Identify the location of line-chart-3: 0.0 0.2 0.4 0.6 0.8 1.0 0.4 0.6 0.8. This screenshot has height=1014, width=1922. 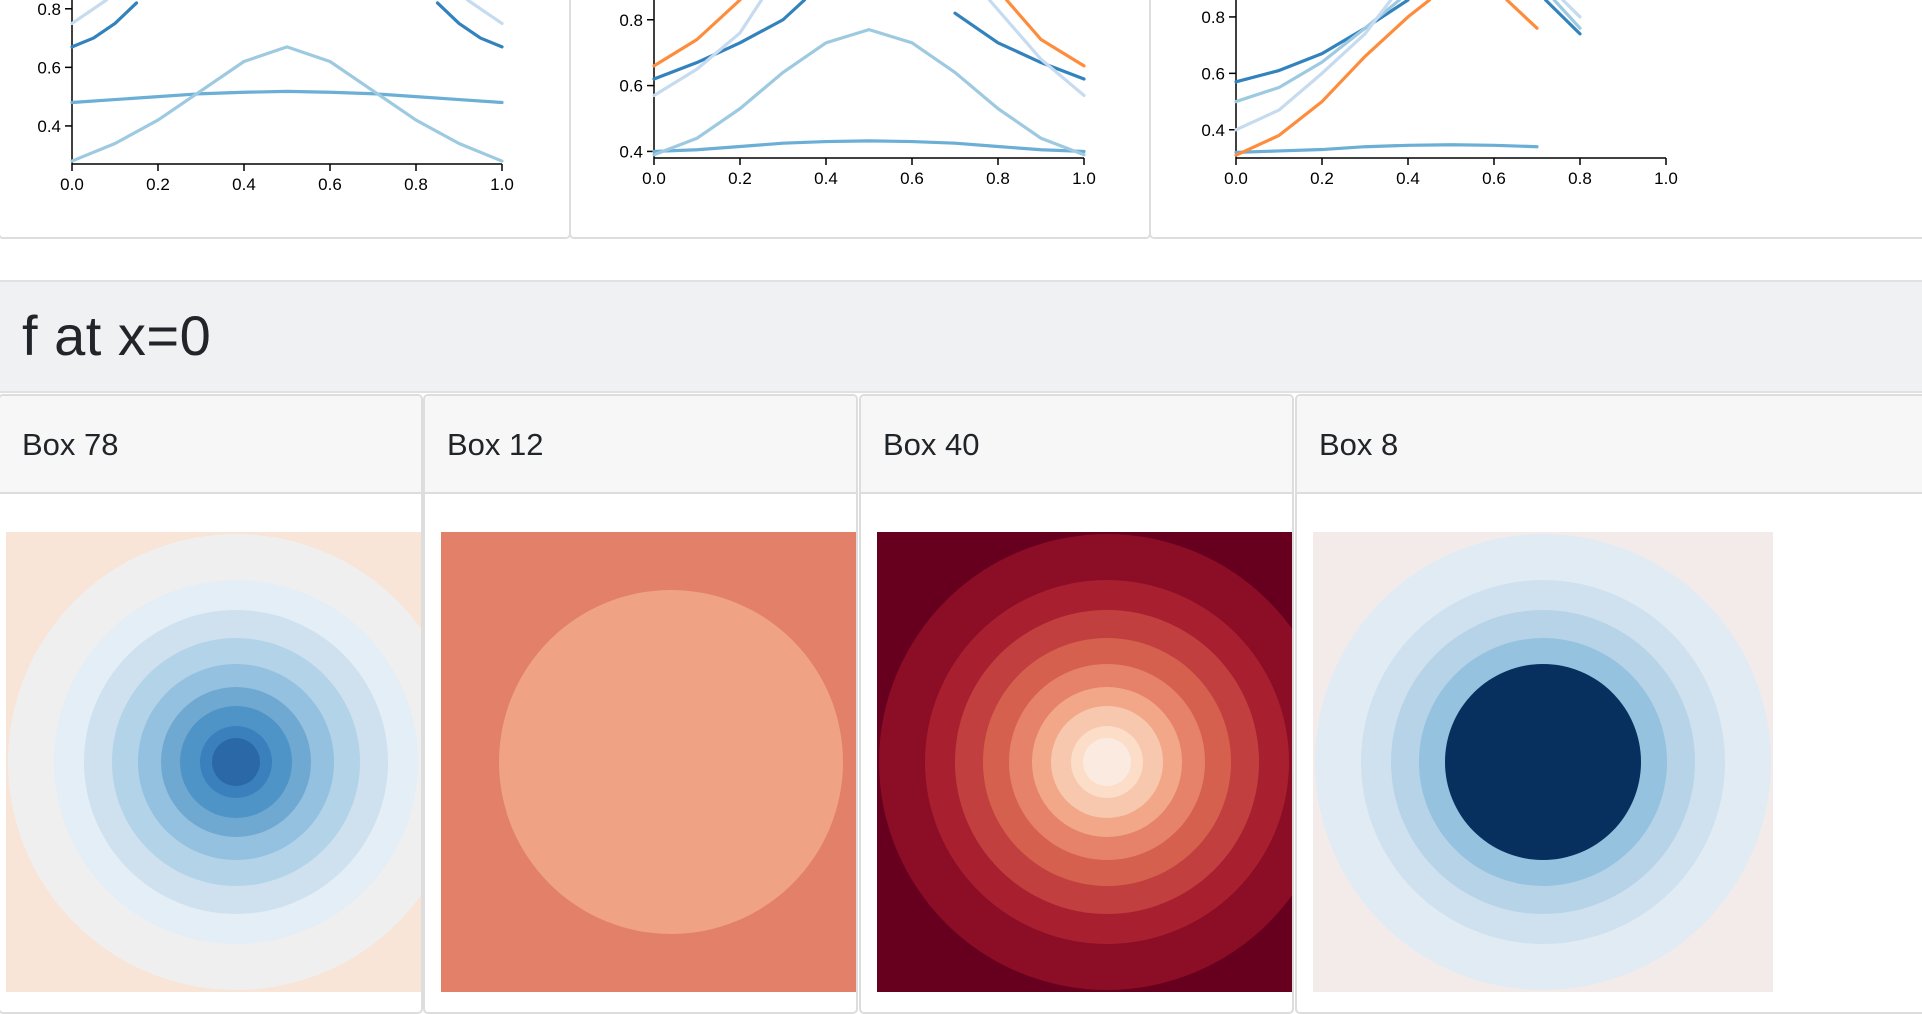
(1439, 94).